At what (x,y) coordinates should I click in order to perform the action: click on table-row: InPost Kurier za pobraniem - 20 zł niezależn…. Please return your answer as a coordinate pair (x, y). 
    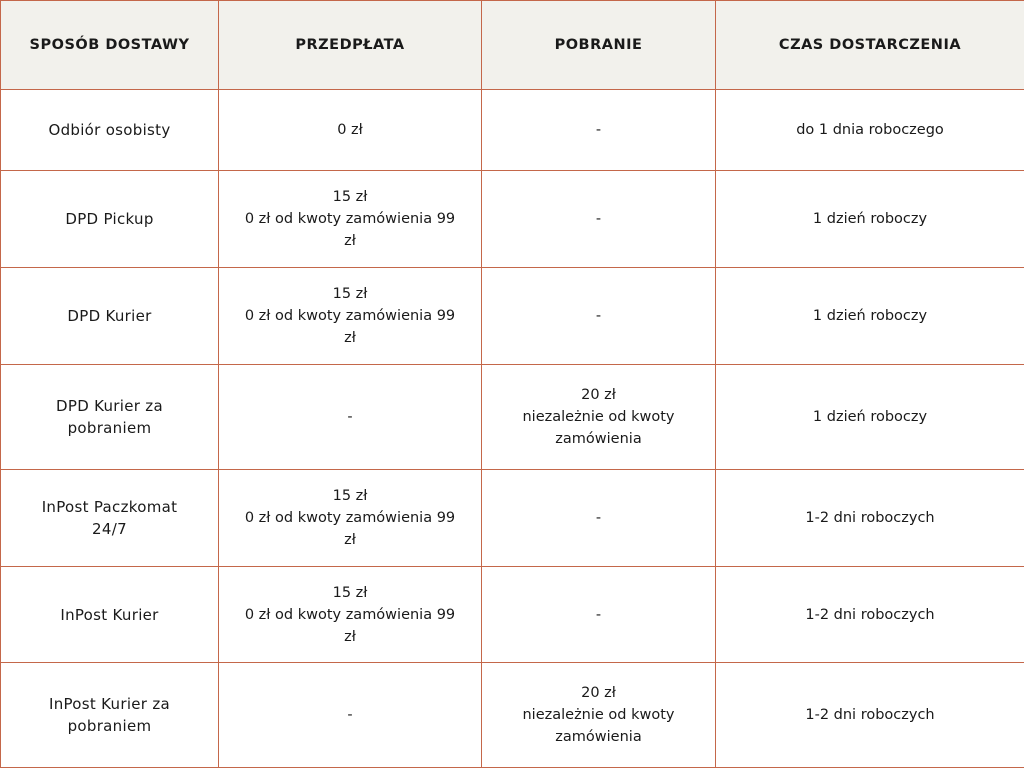
    Looking at the image, I should click on (512, 715).